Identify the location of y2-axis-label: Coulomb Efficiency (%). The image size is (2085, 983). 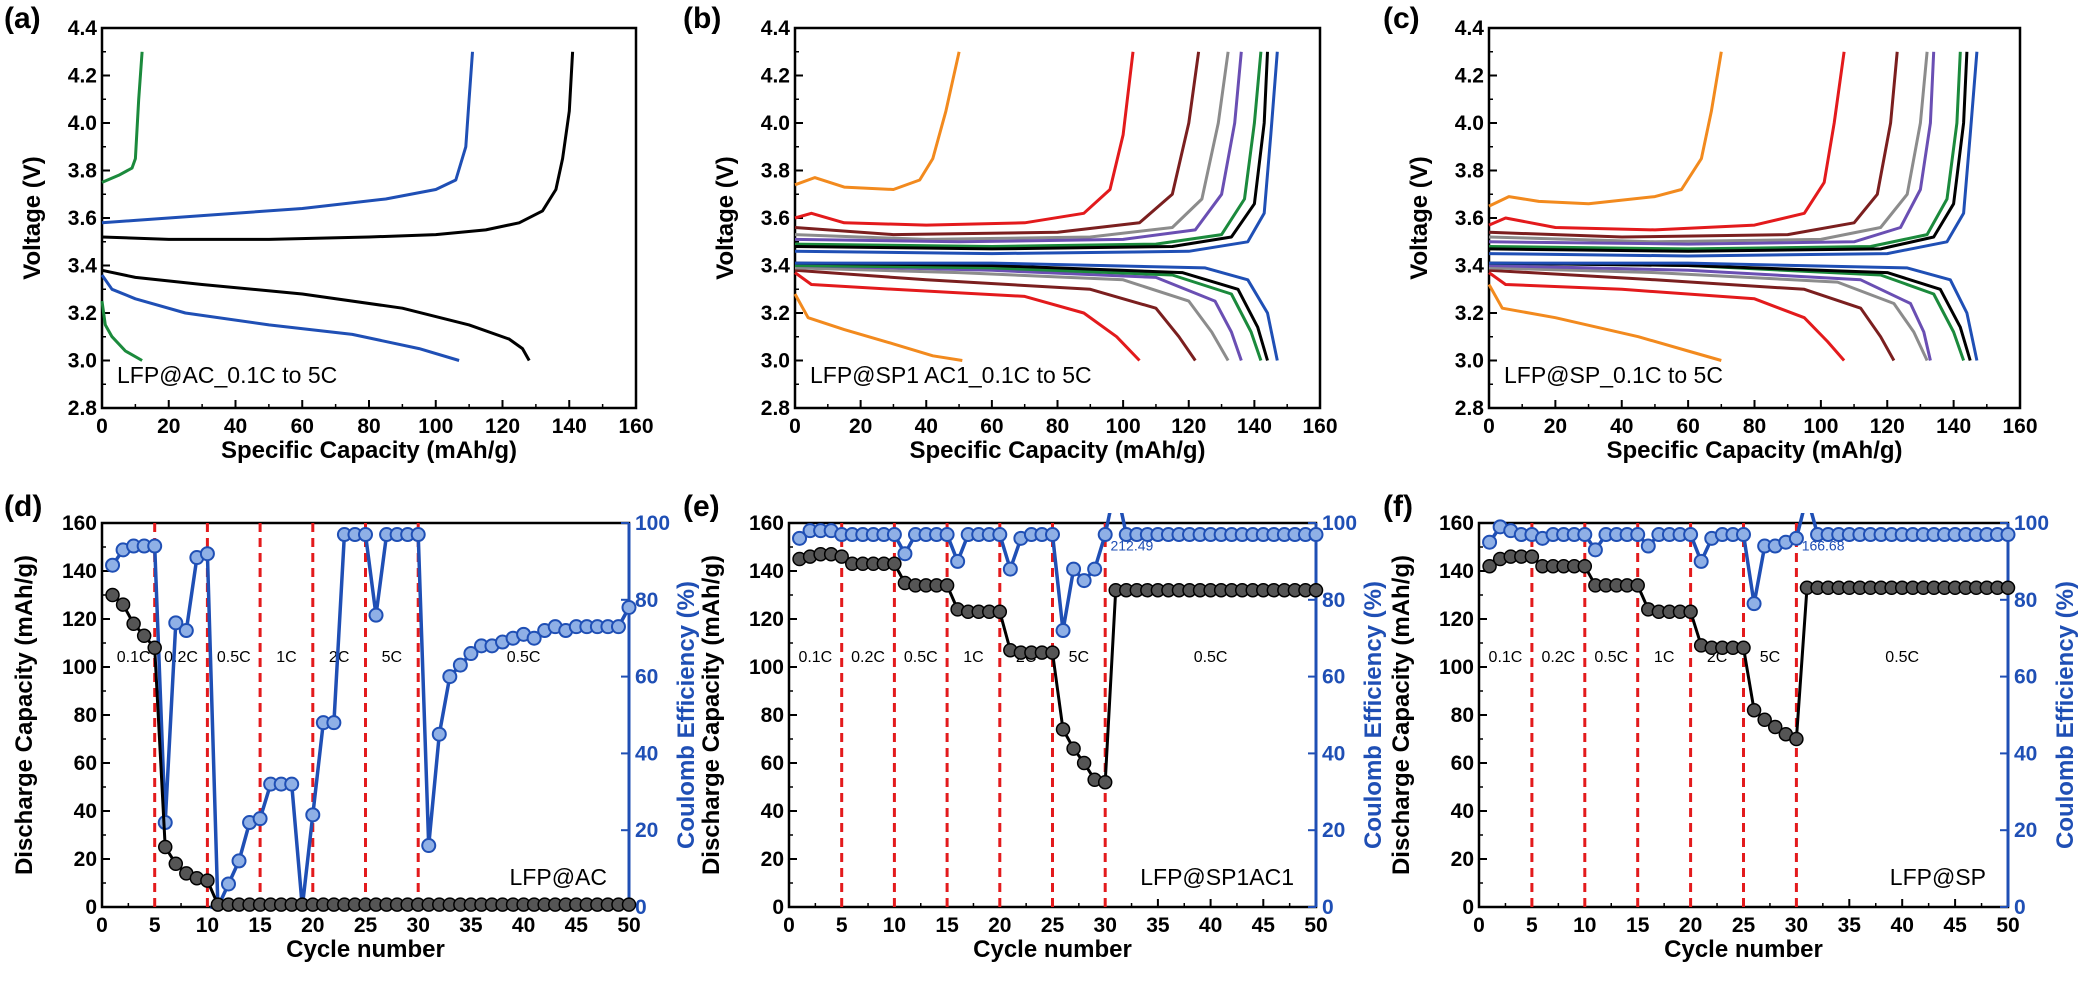
(1373, 715).